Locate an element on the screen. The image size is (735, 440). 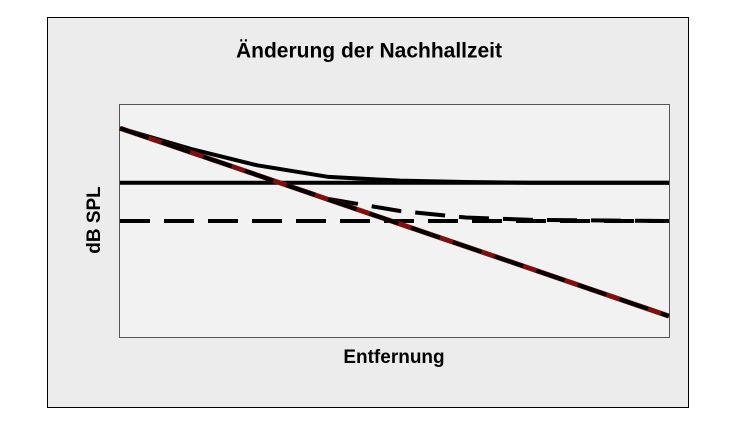
y-axis-label: dB SPL is located at coordinates (94, 220).